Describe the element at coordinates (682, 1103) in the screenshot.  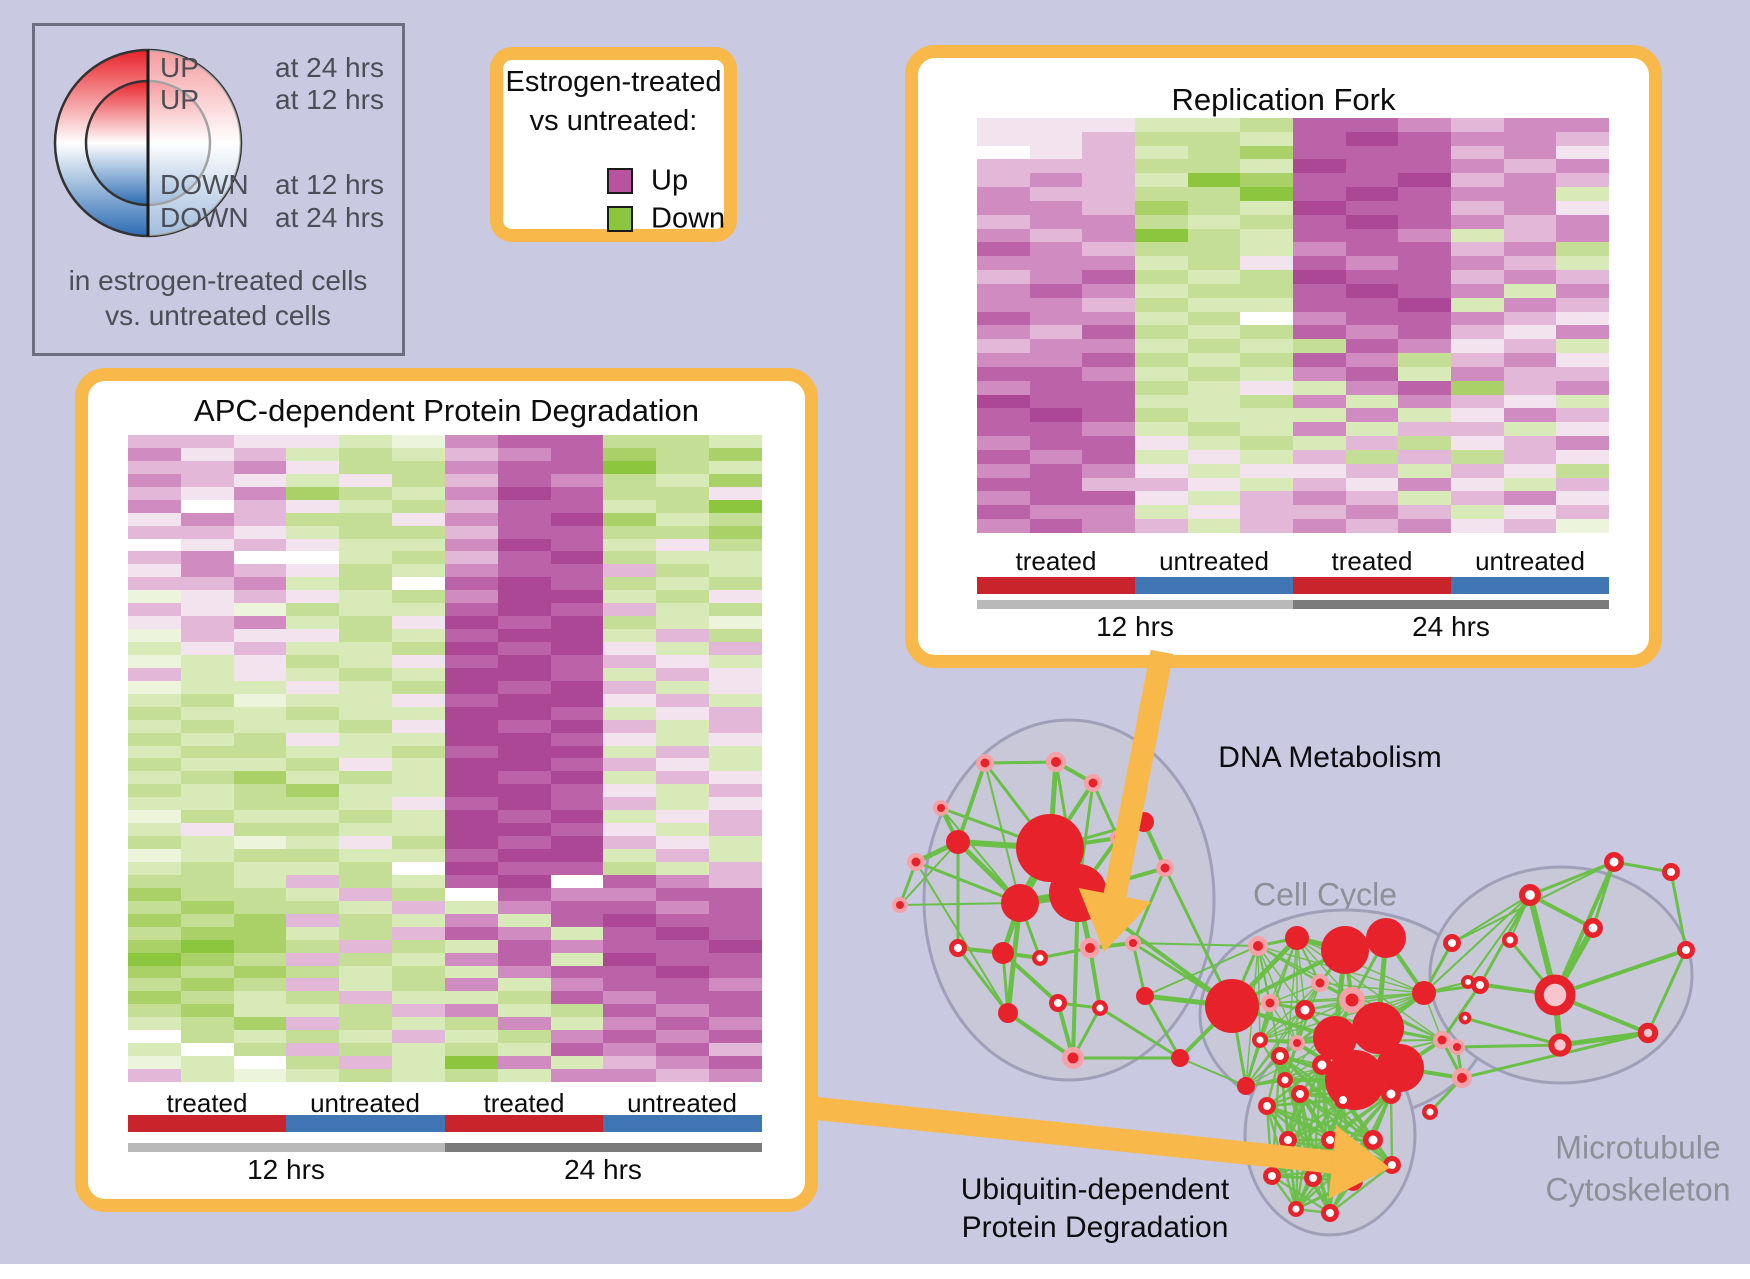
I see `apc-group-label-4: untreated` at that location.